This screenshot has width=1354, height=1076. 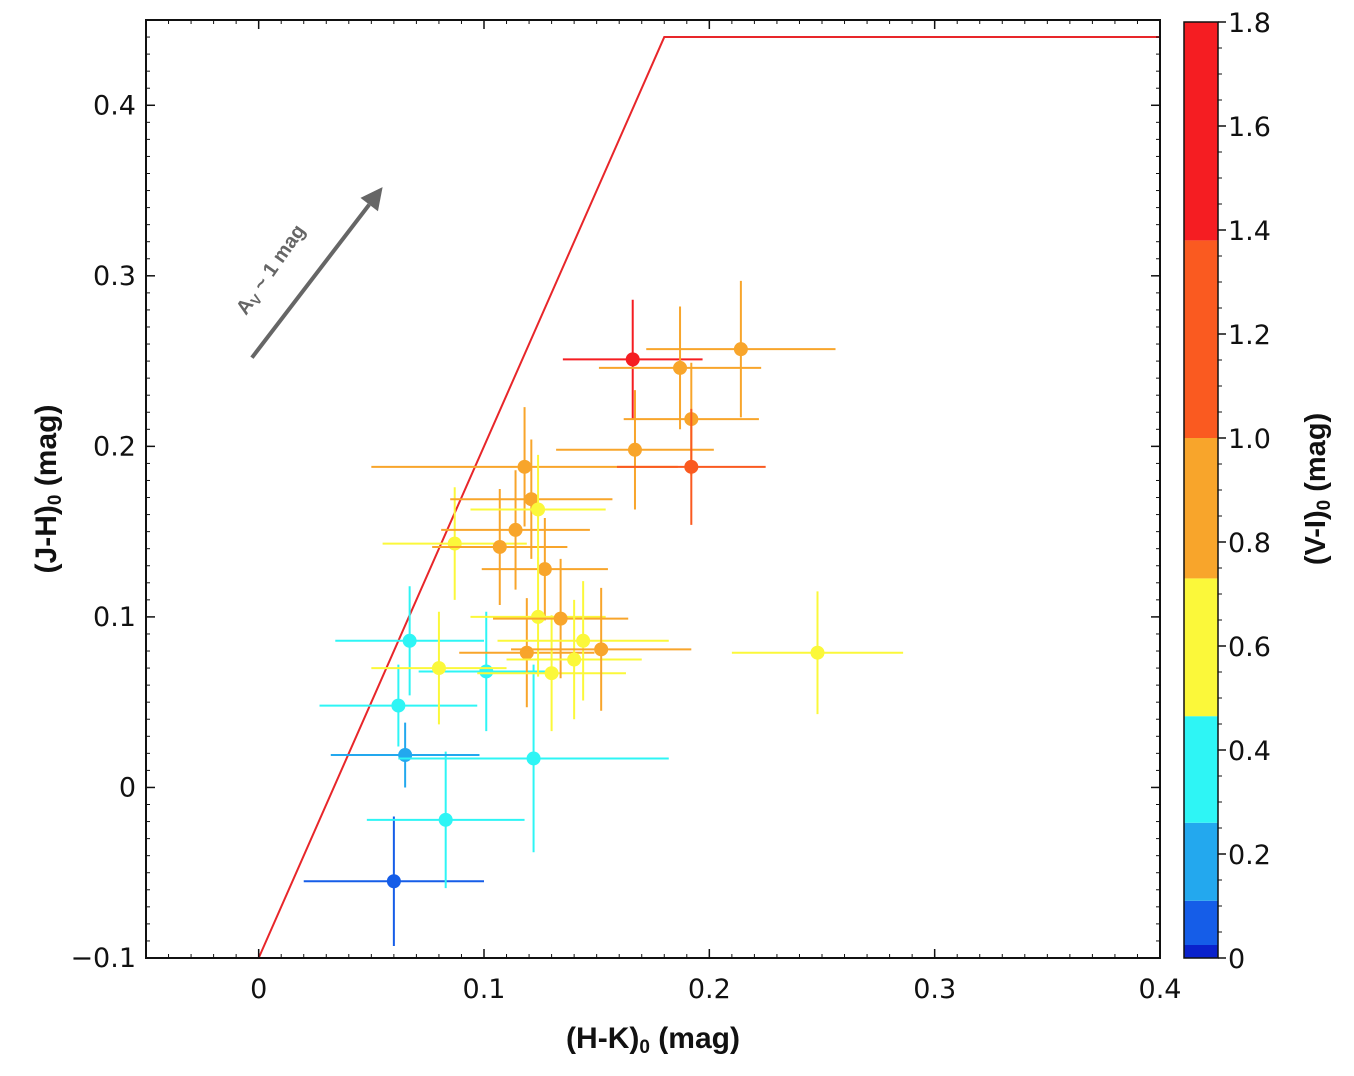 What do you see at coordinates (1249, 751) in the screenshot?
I see `colorbar-tick-label: 0.4` at bounding box center [1249, 751].